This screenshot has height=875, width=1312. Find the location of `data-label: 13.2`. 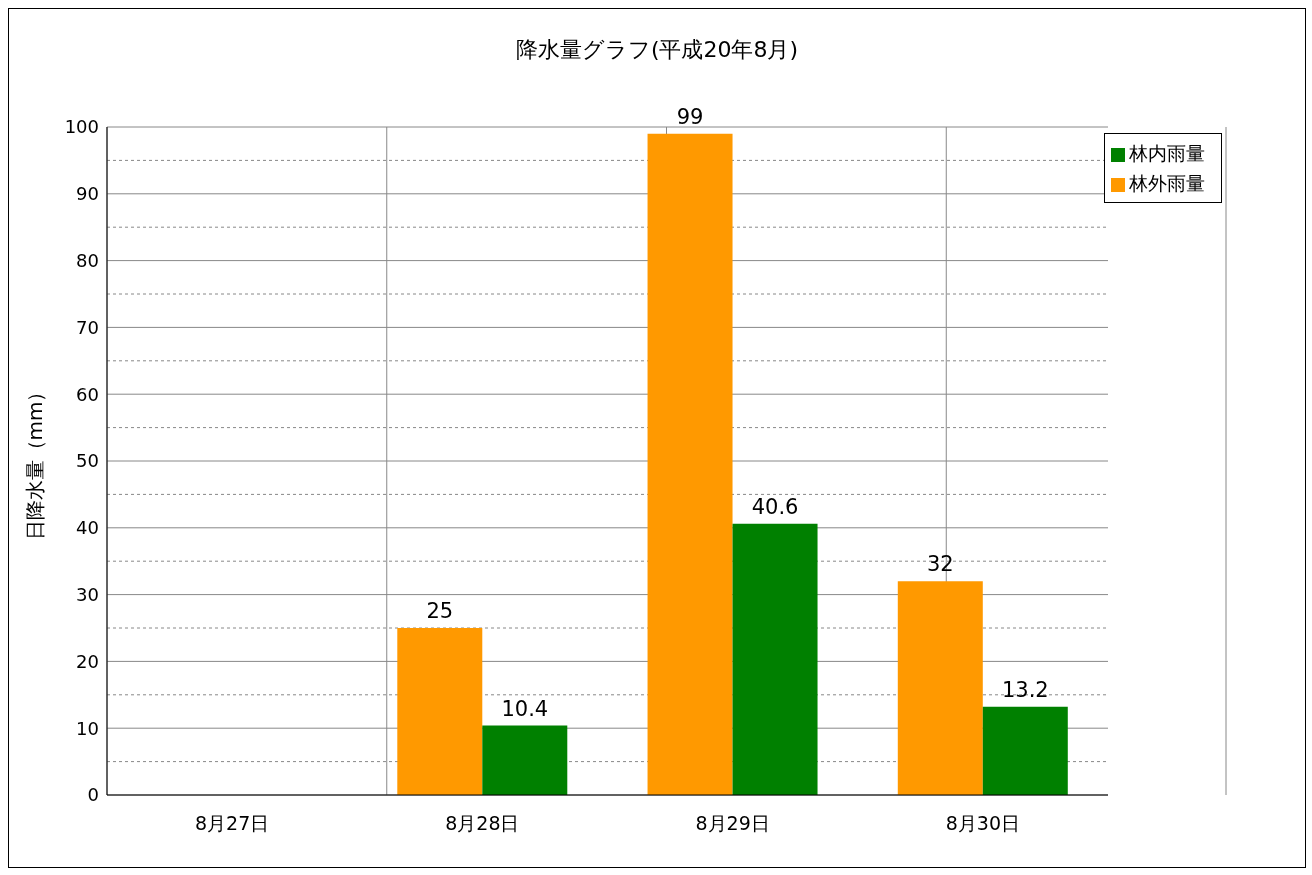

data-label: 13.2 is located at coordinates (1025, 689).